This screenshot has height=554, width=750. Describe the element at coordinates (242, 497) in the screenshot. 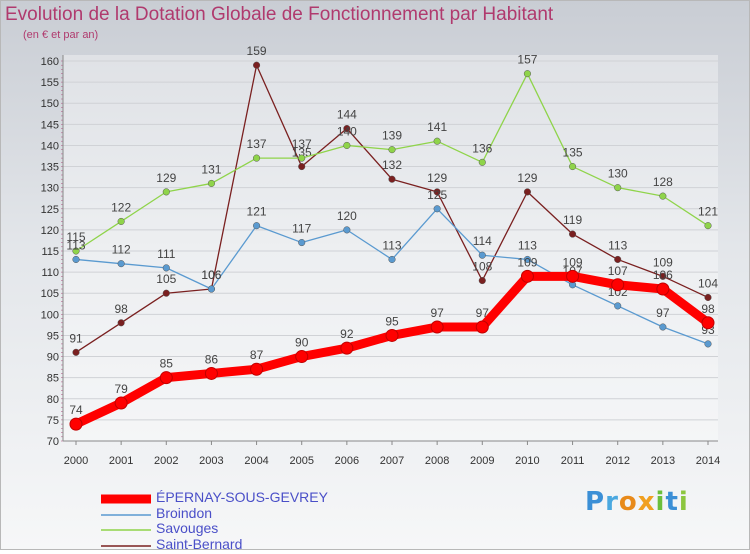

I see `legend-label-epernay: ÉPERNAY-SOUS-GEVREY` at that location.